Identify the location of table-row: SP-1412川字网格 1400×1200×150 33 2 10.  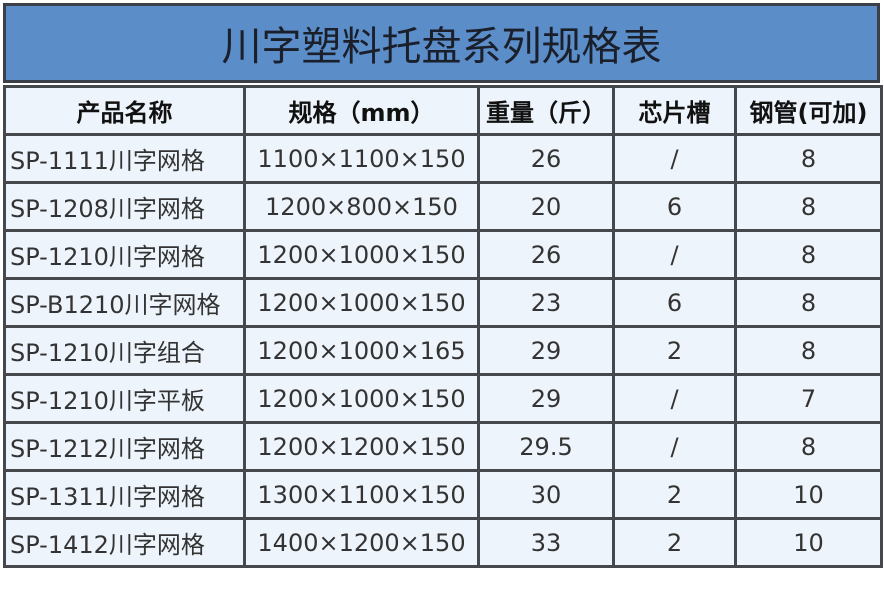
(443, 542).